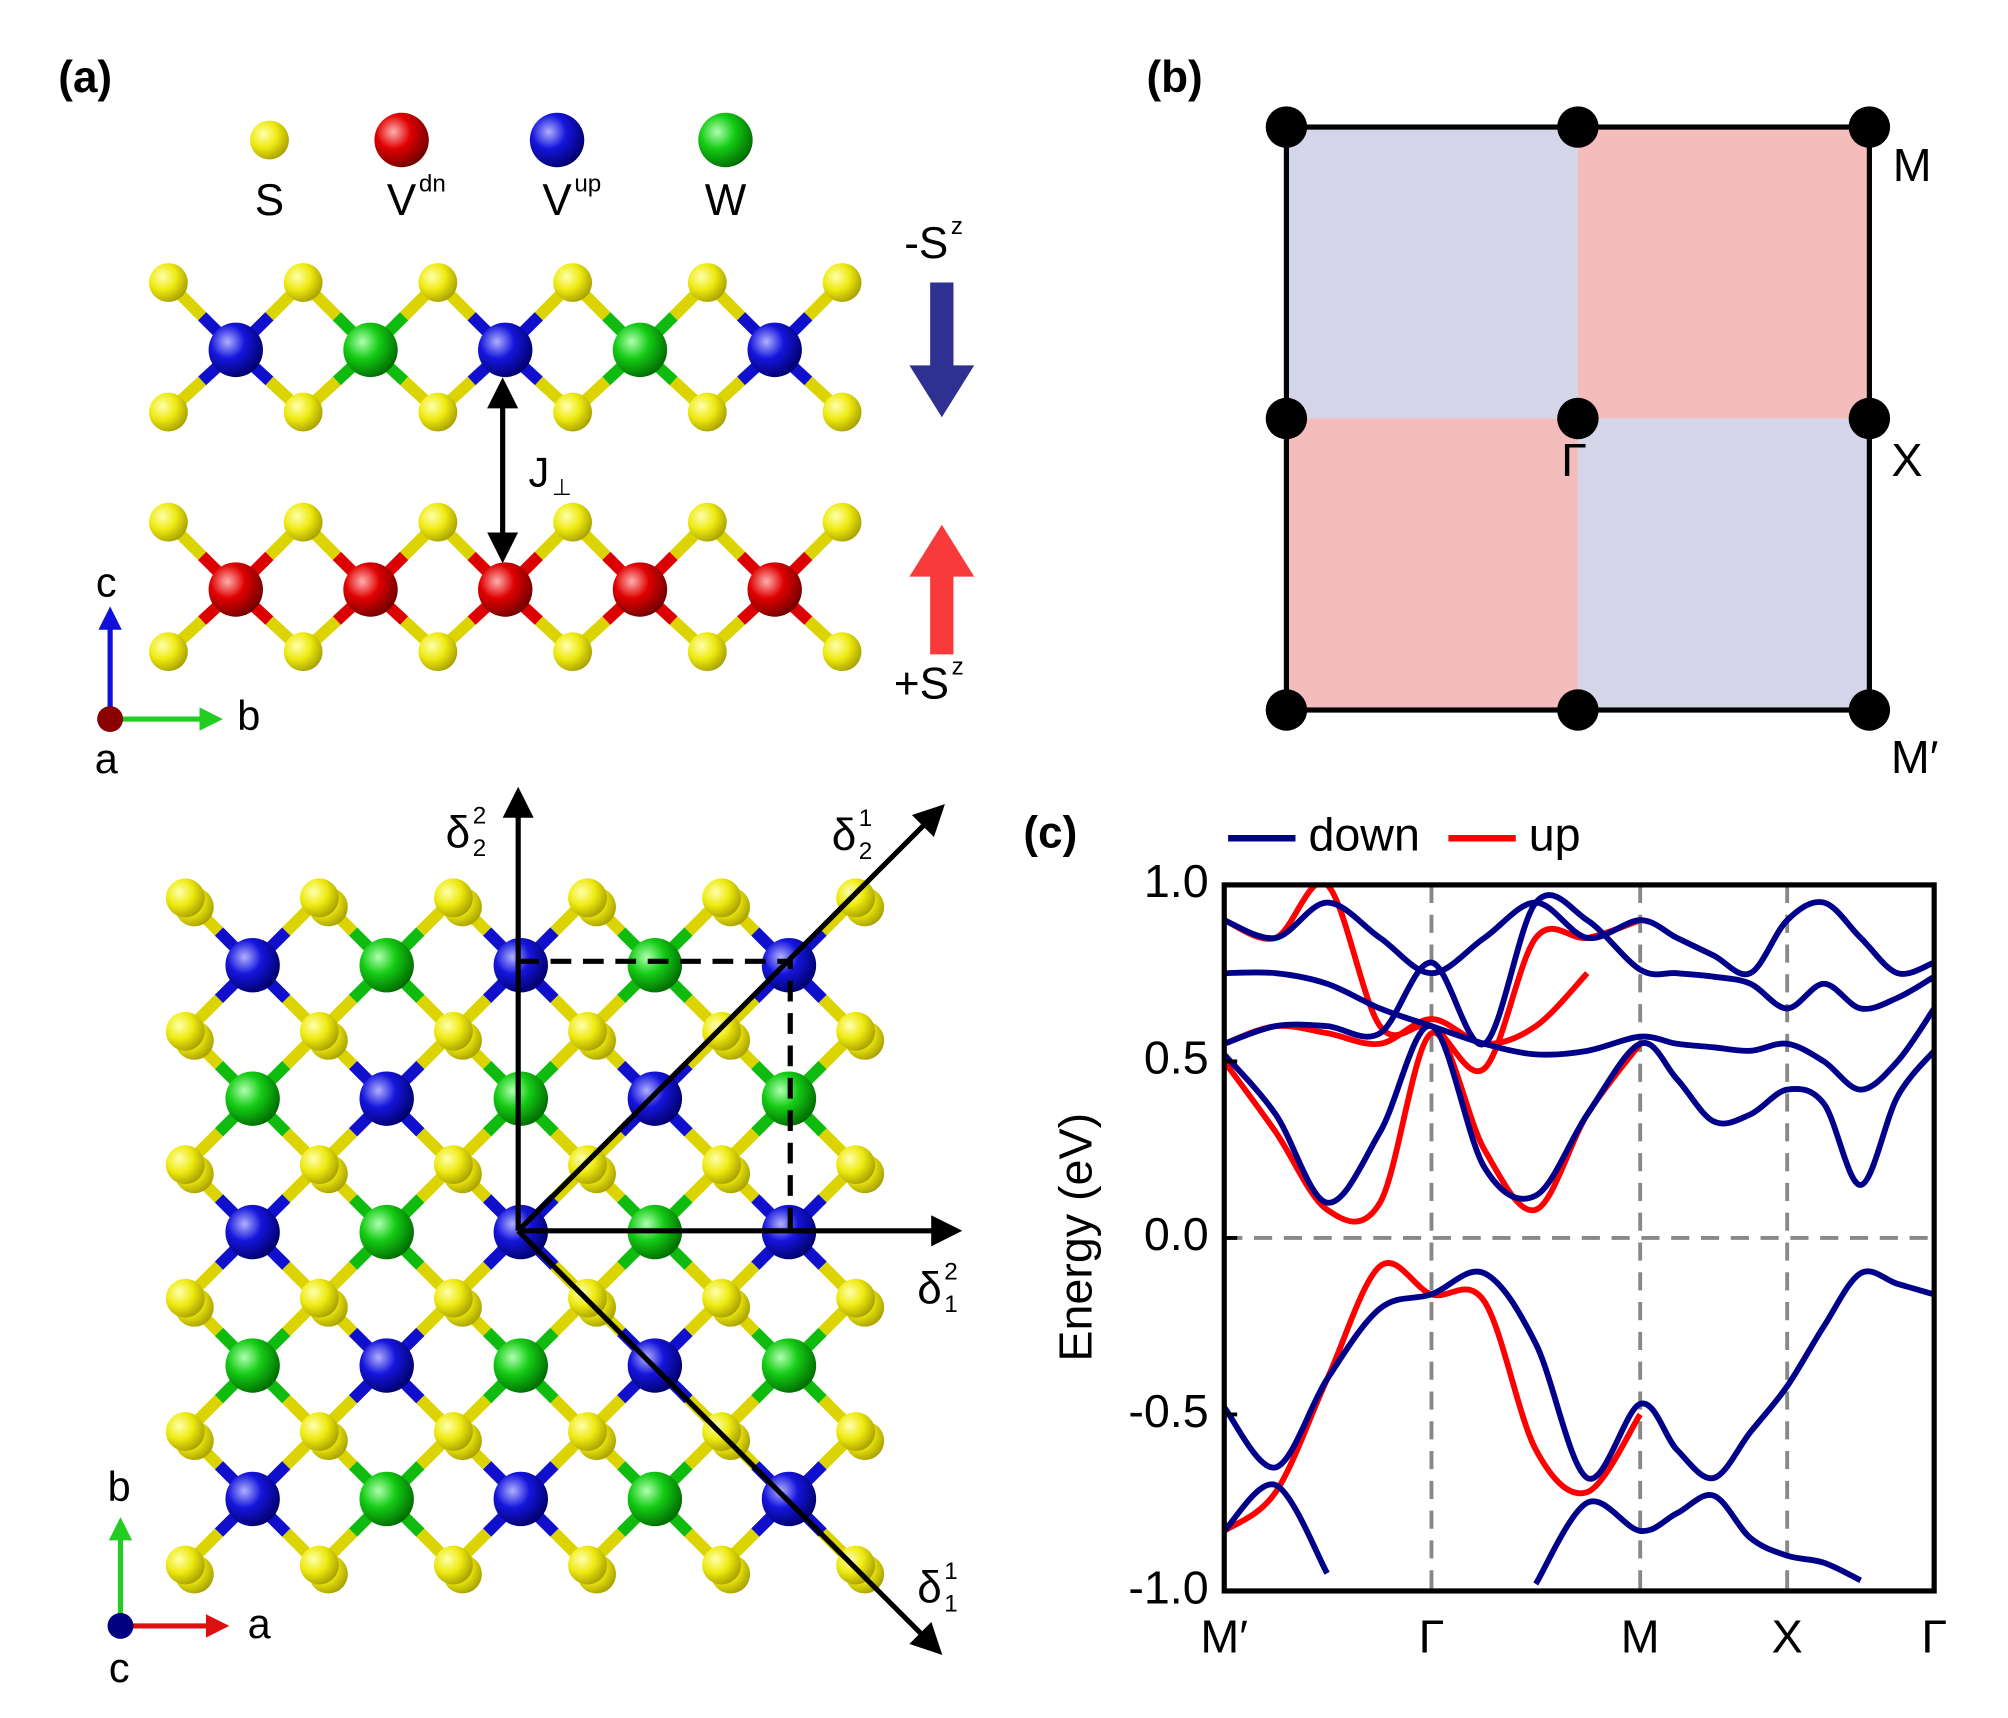 The image size is (2008, 1718). Describe the element at coordinates (1363, 835) in the screenshot. I see `legend-label: down` at that location.